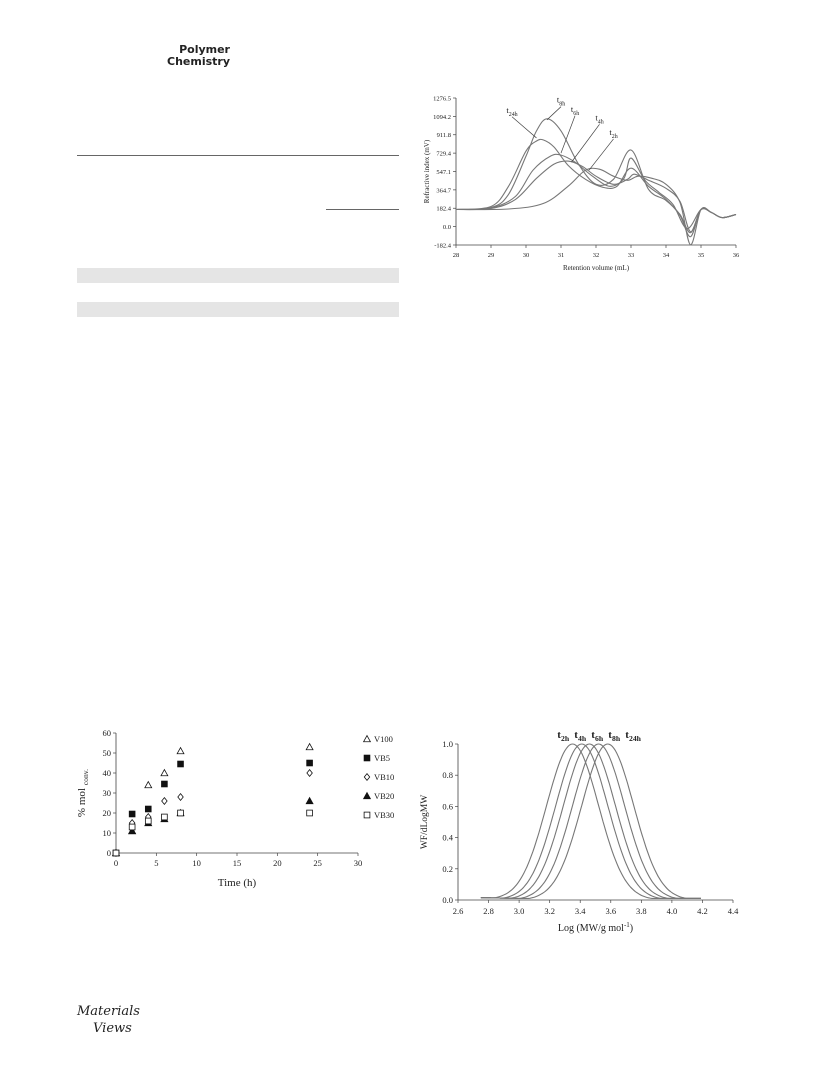 The image size is (816, 1079). Describe the element at coordinates (108, 1011) in the screenshot. I see `logo-line1: Materials` at that location.